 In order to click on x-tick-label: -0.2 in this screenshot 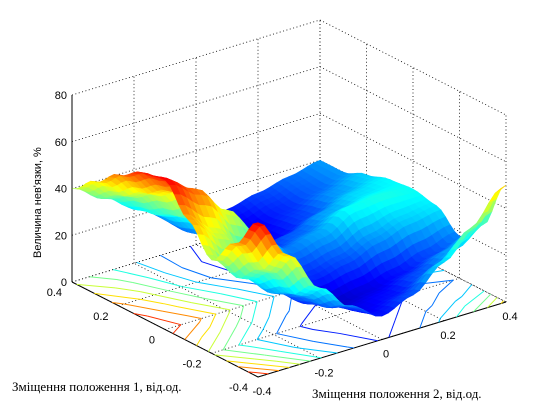, I will do `click(192, 364)`.